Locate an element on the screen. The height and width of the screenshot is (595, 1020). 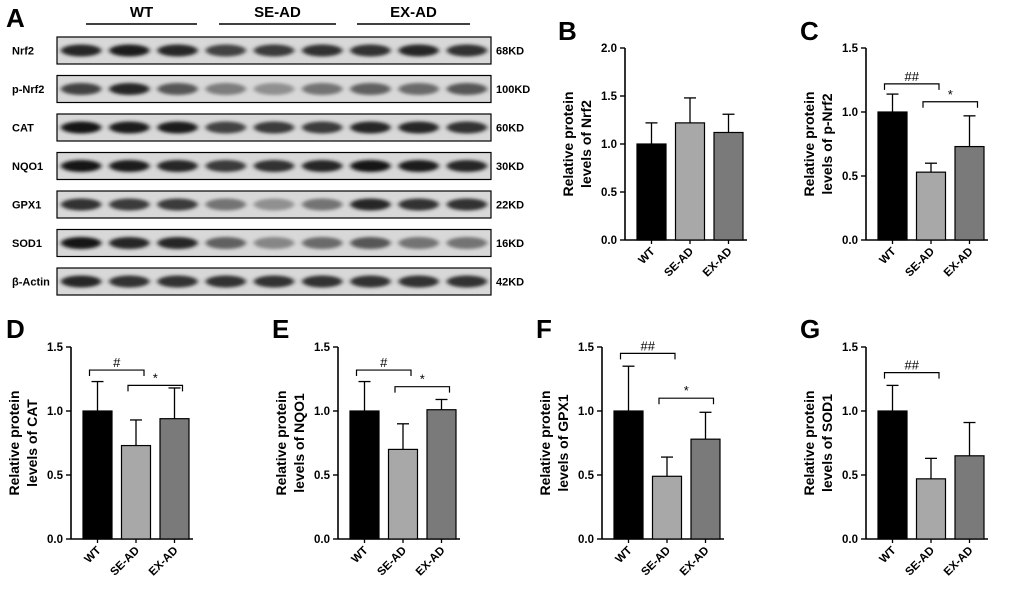
blot-row: p-Nrf2 100KD is located at coordinates (271, 89).